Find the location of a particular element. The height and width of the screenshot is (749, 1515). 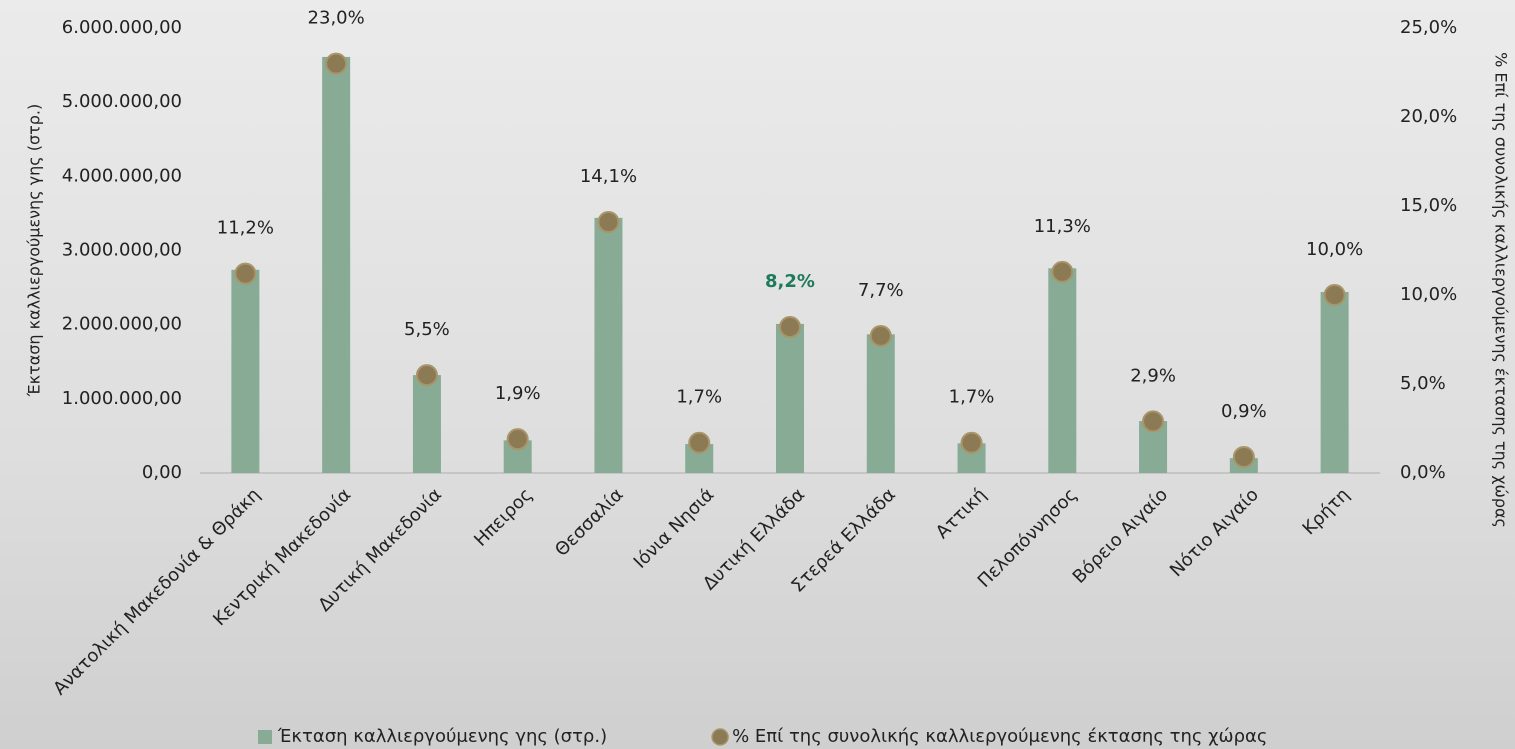

y2-tick-label: 0,0% is located at coordinates (1423, 472).